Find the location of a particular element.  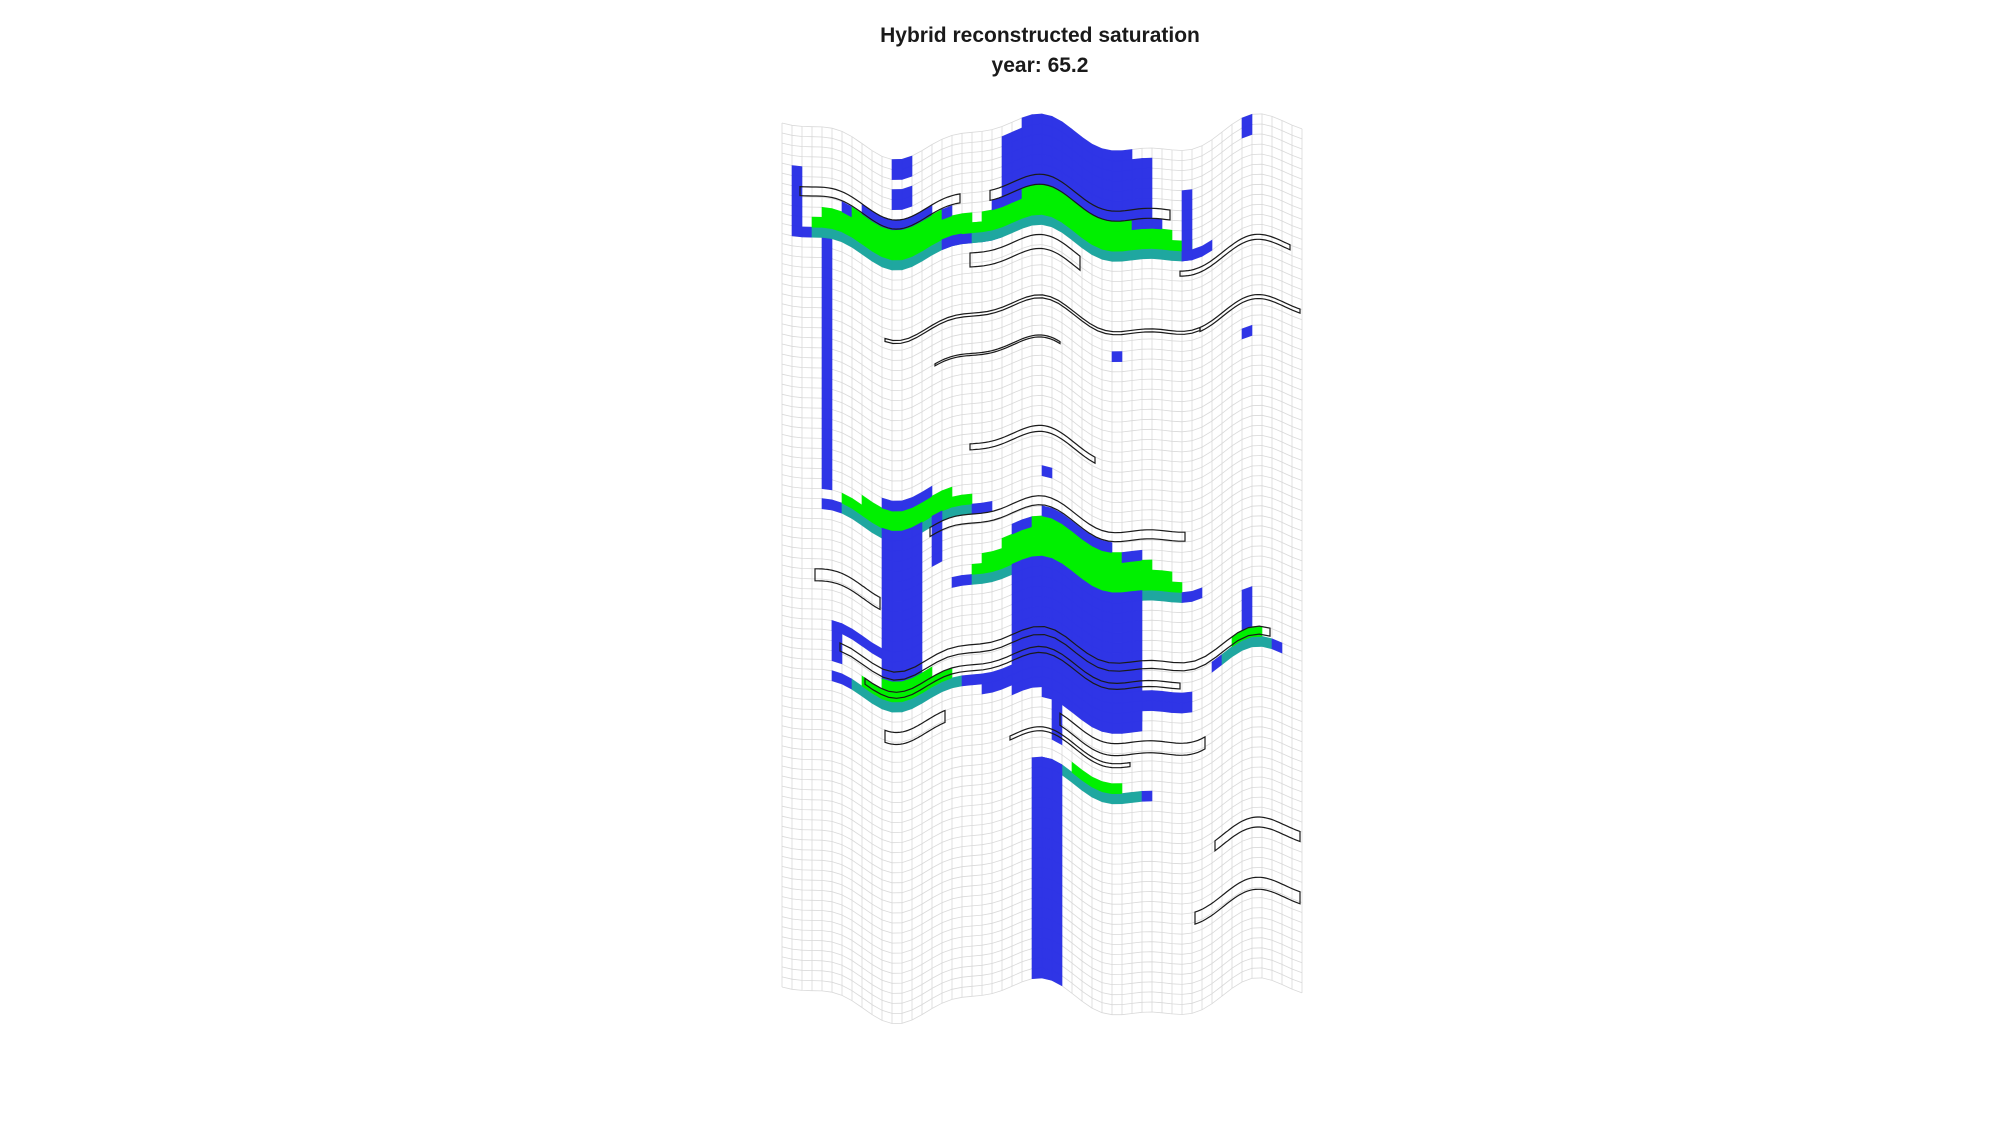

chart-title: Hybrid reconstructed saturation is located at coordinates (1040, 35).